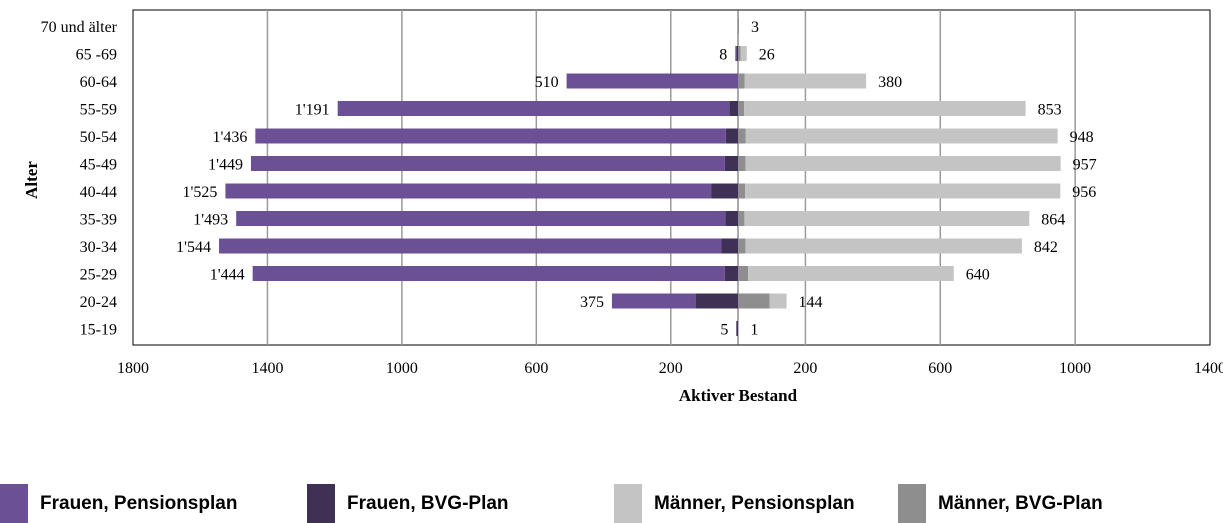  I want to click on legend-label-maenner-bvg: Männer, BVG-Plan, so click(1020, 503).